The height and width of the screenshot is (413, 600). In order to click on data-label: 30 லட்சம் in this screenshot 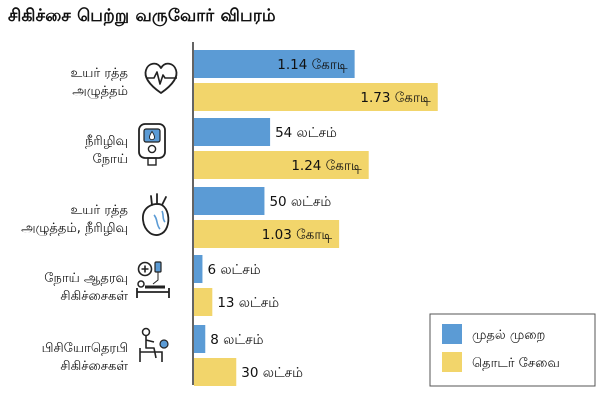, I will do `click(272, 373)`.